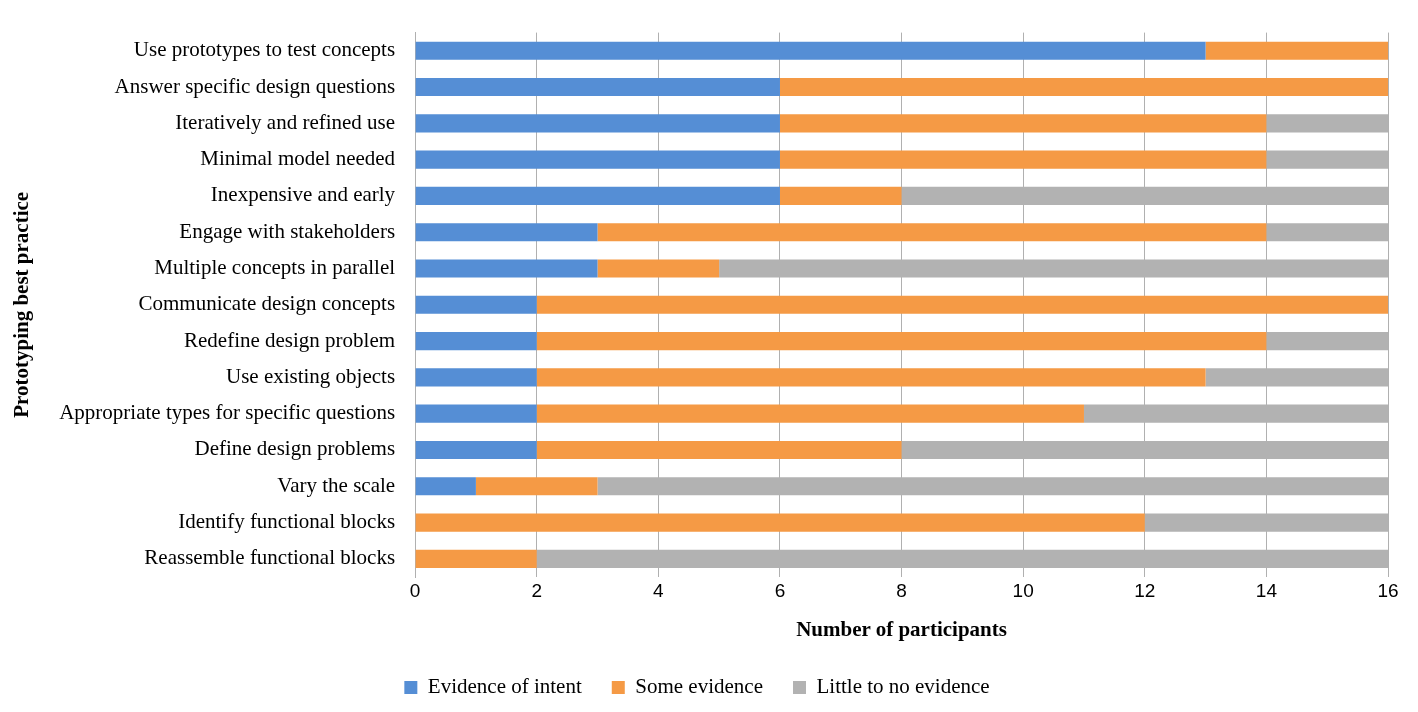 Image resolution: width=1418 pixels, height=712 pixels. Describe the element at coordinates (290, 339) in the screenshot. I see `y-tick-label: Redefine design problem` at that location.